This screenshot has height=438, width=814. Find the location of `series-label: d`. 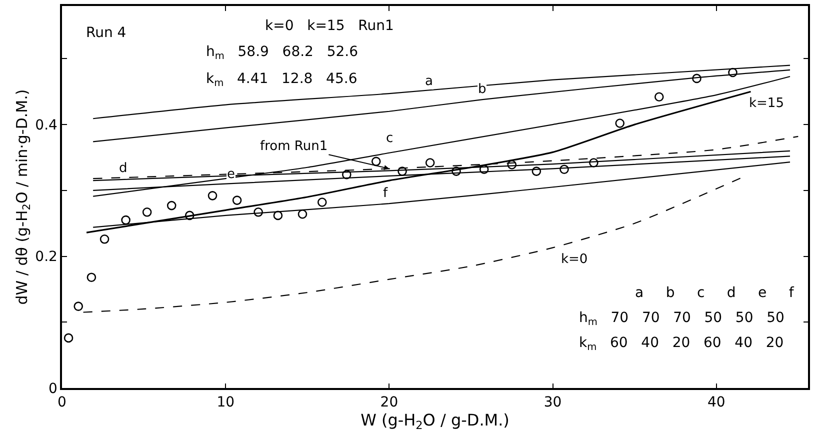

series-label: d is located at coordinates (123, 168).